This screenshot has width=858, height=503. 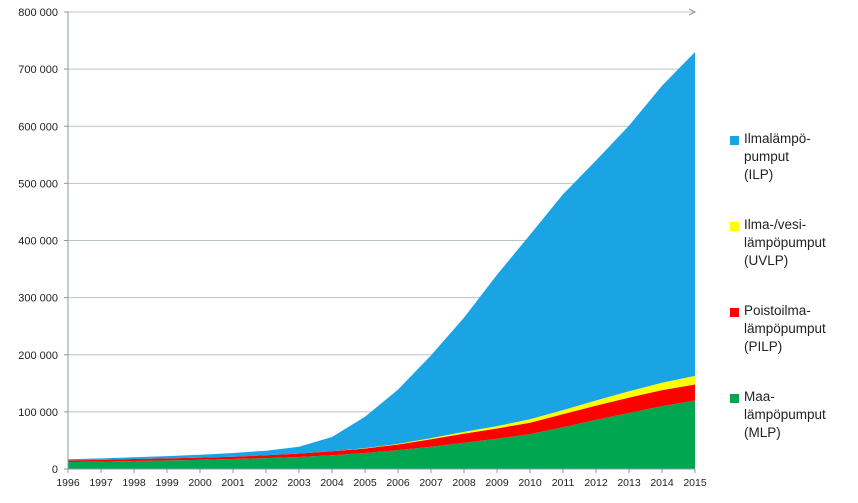 I want to click on y-tick-label: 100 000, so click(x=38, y=413).